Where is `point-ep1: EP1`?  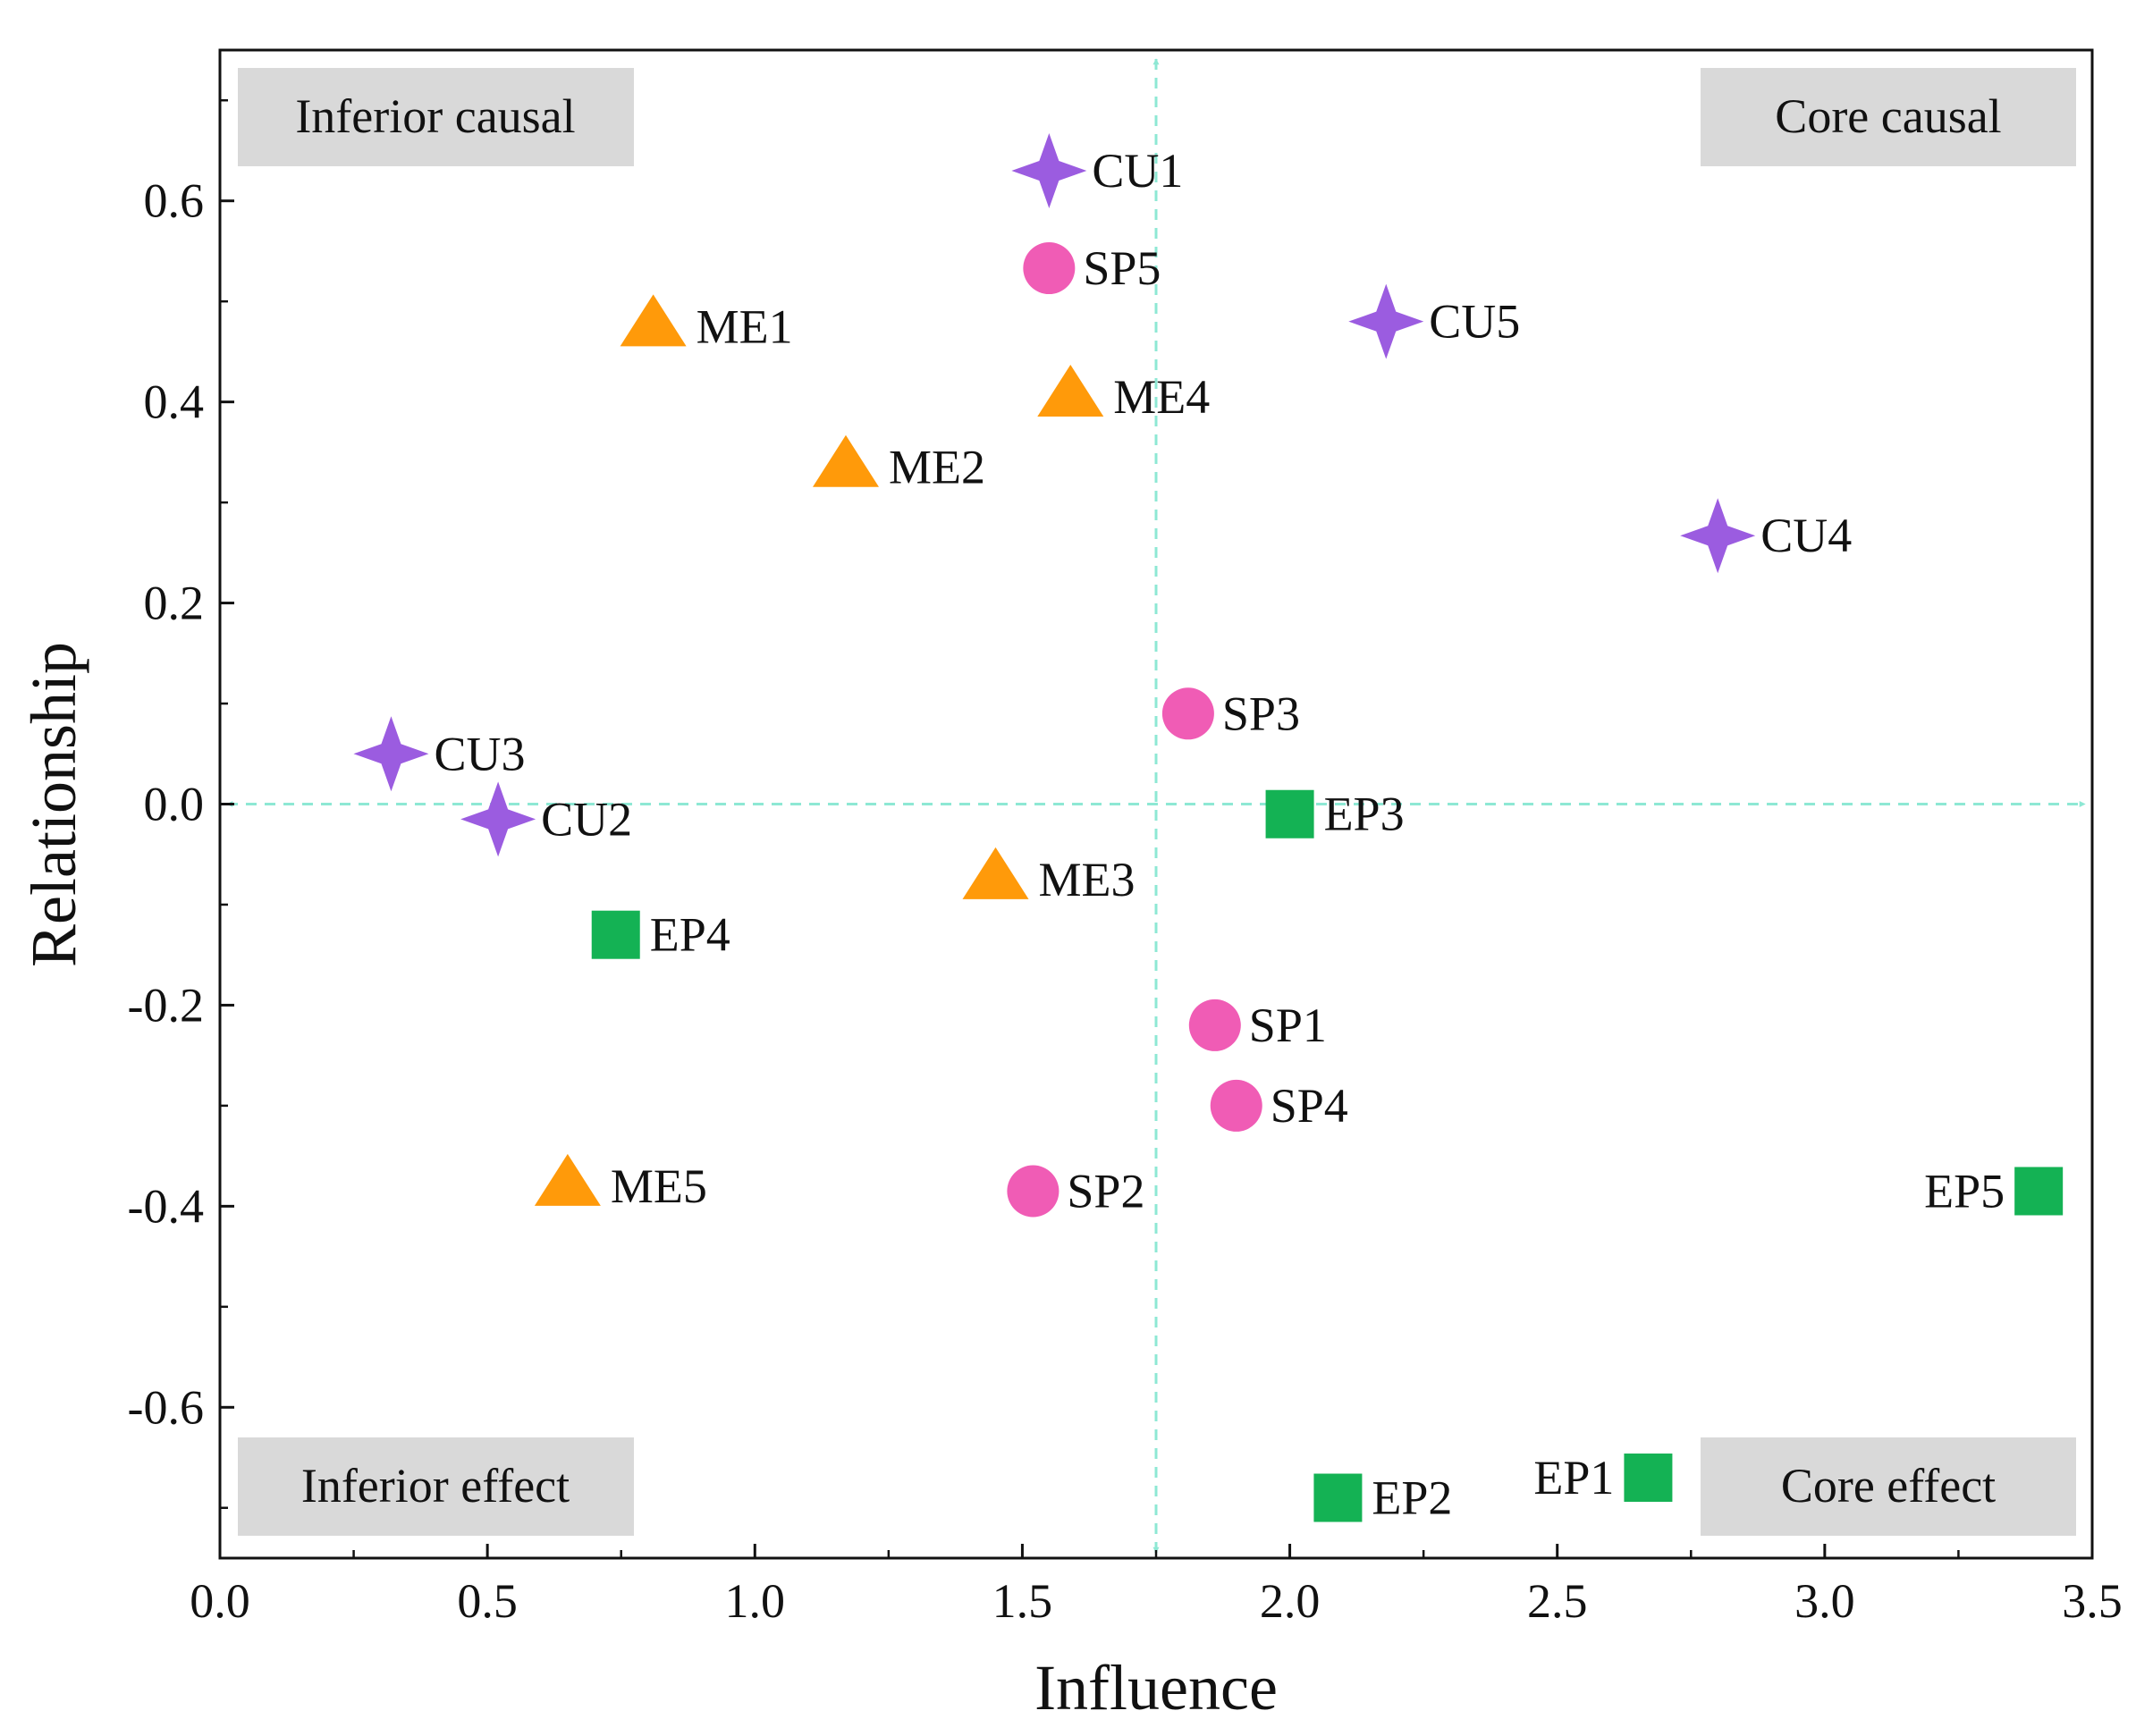
point-ep1: EP1 is located at coordinates (1603, 1477).